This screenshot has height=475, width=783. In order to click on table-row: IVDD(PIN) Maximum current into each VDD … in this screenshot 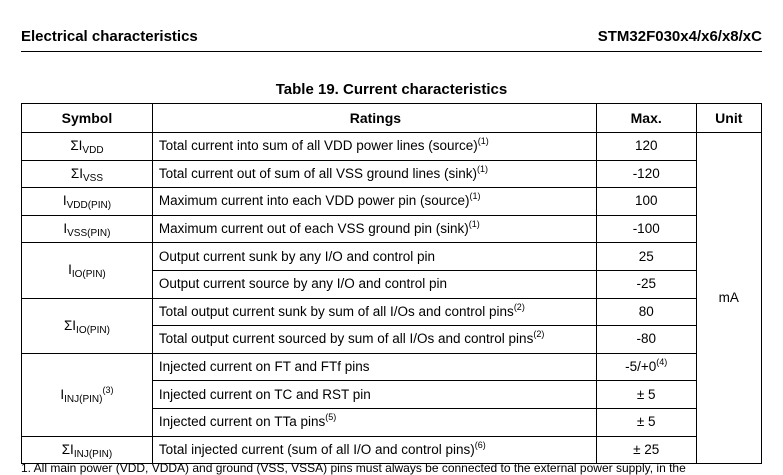, I will do `click(391, 201)`.